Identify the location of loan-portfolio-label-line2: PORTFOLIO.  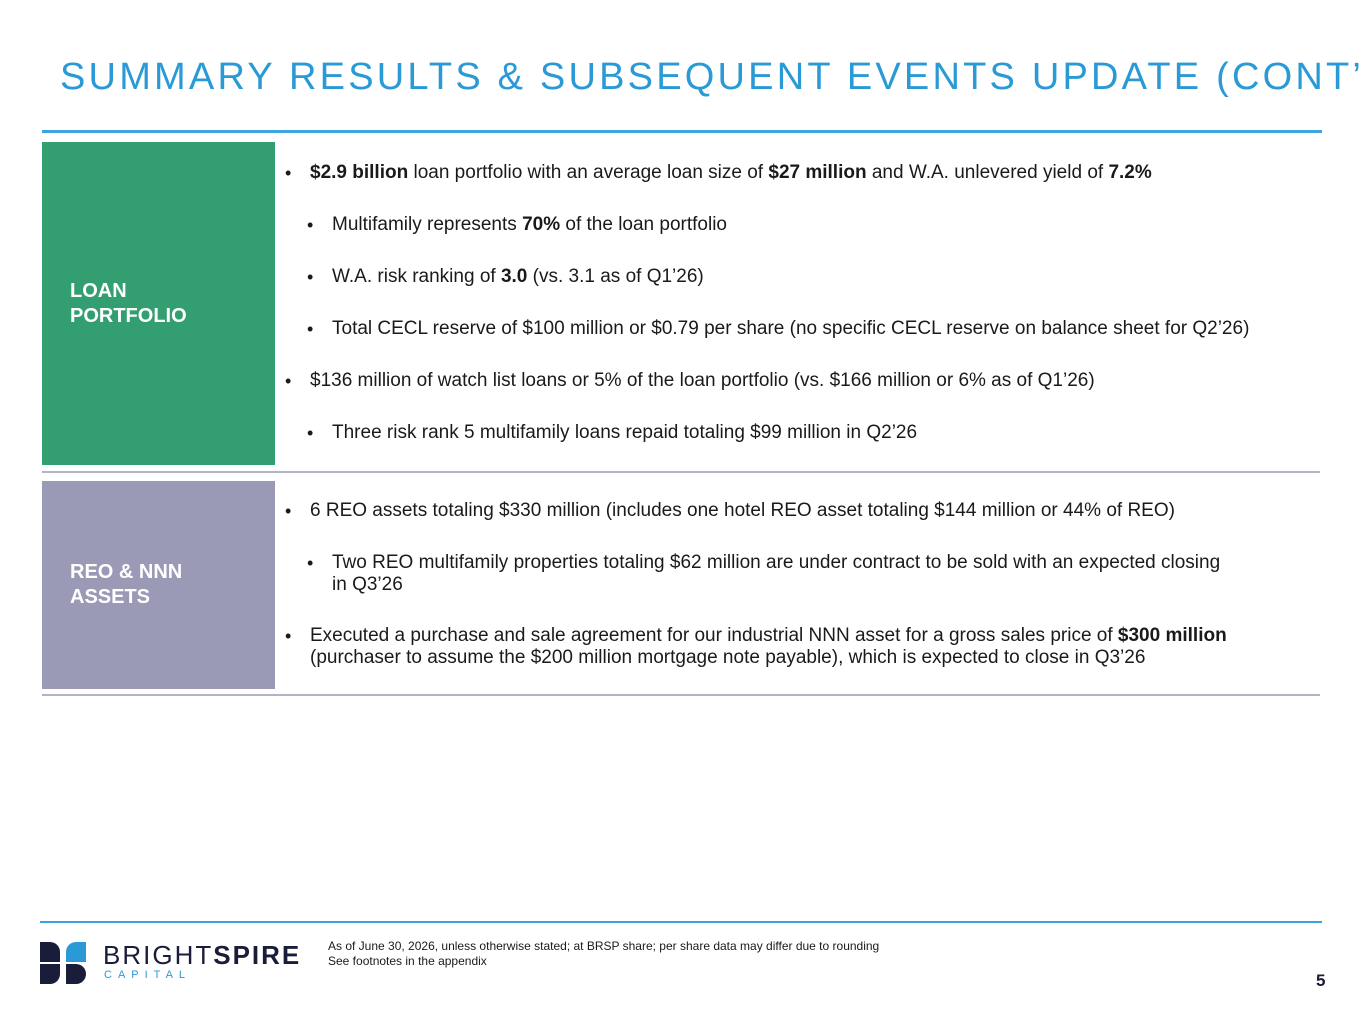
(128, 315).